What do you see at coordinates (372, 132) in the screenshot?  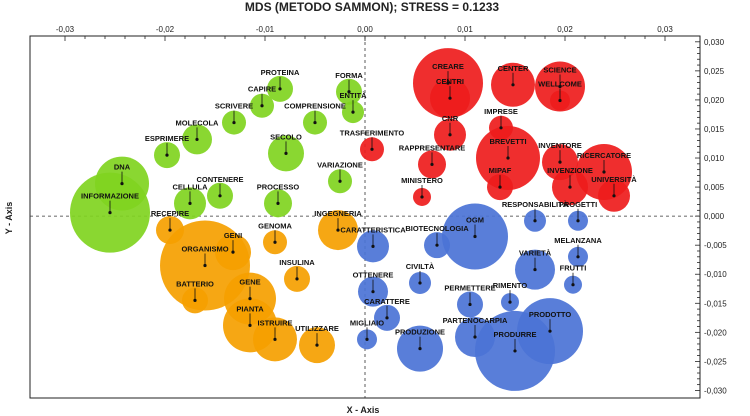 I see `point-label: TRASFERIMENTO` at bounding box center [372, 132].